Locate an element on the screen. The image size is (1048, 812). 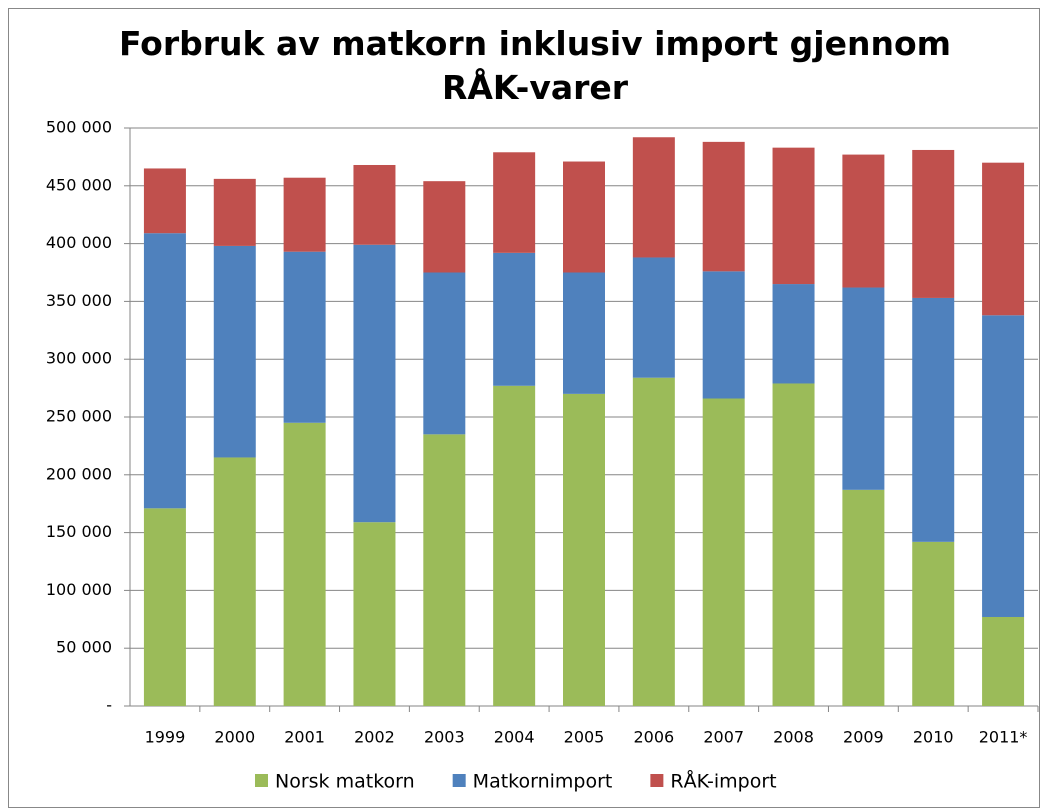
x-tick-label: 1999 is located at coordinates (165, 737).